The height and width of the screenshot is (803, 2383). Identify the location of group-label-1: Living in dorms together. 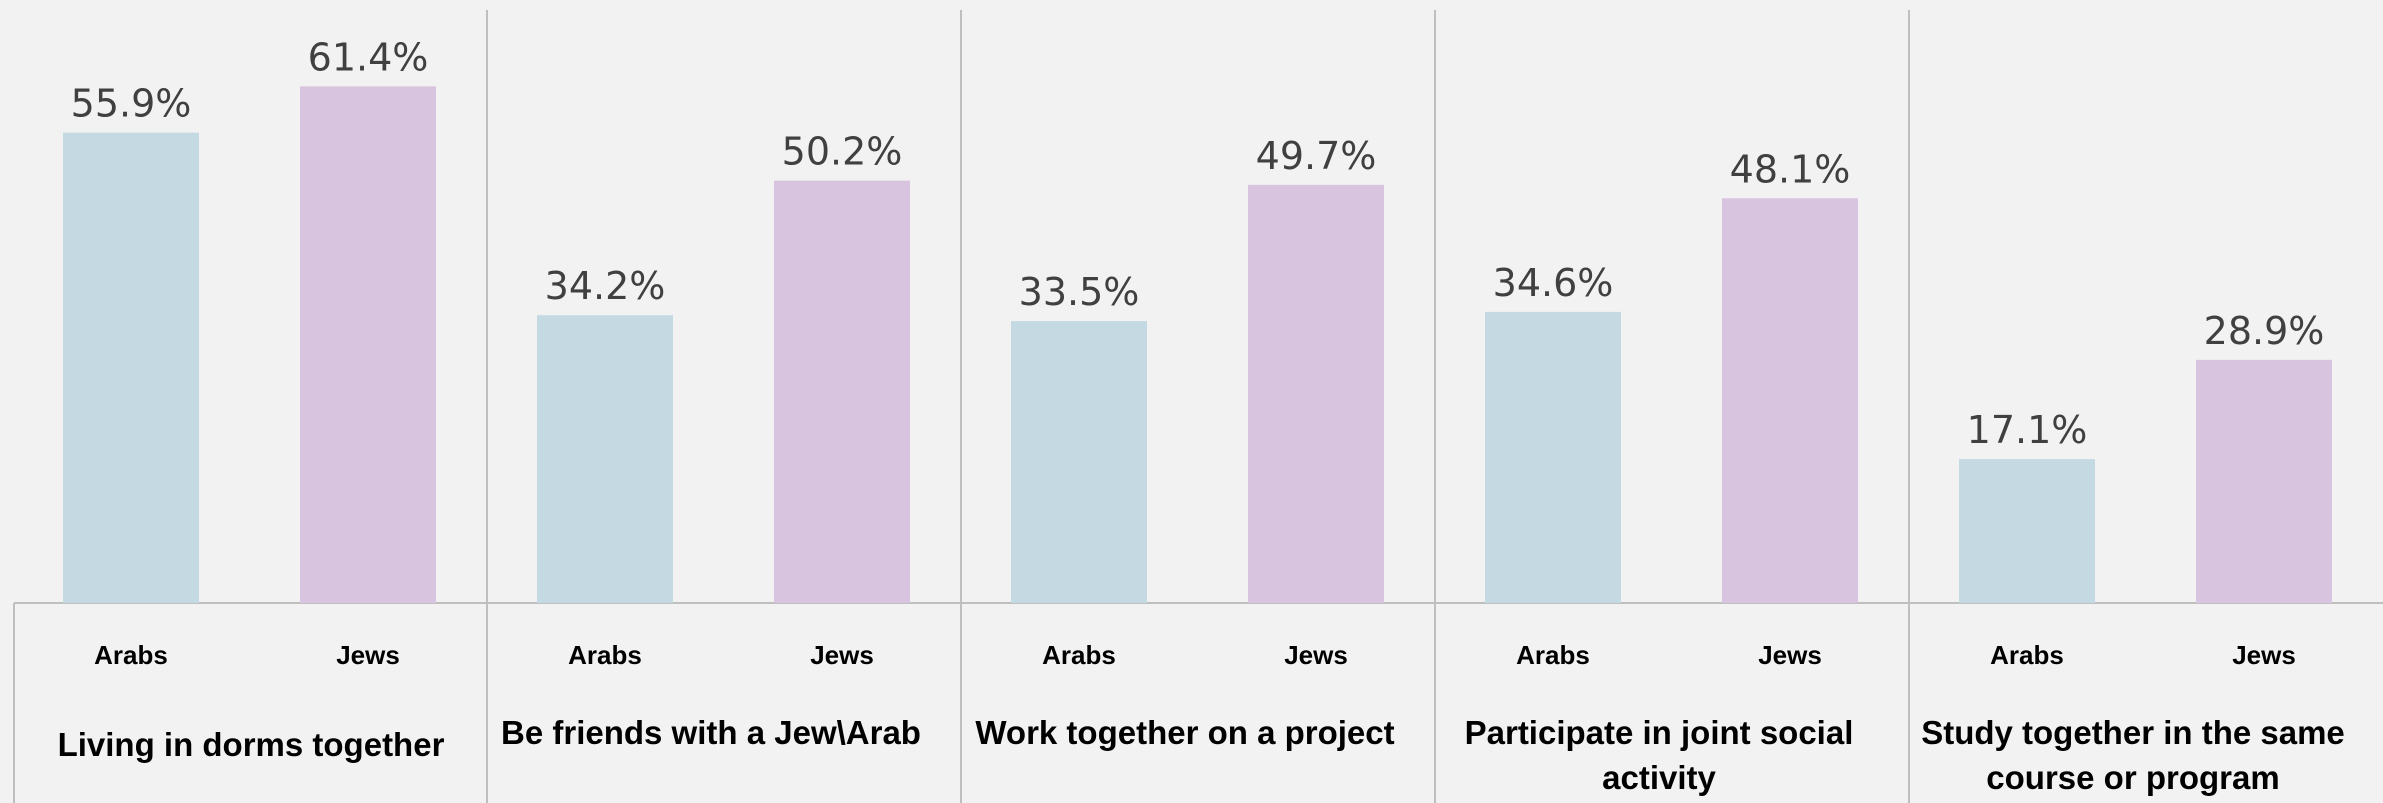
(251, 744).